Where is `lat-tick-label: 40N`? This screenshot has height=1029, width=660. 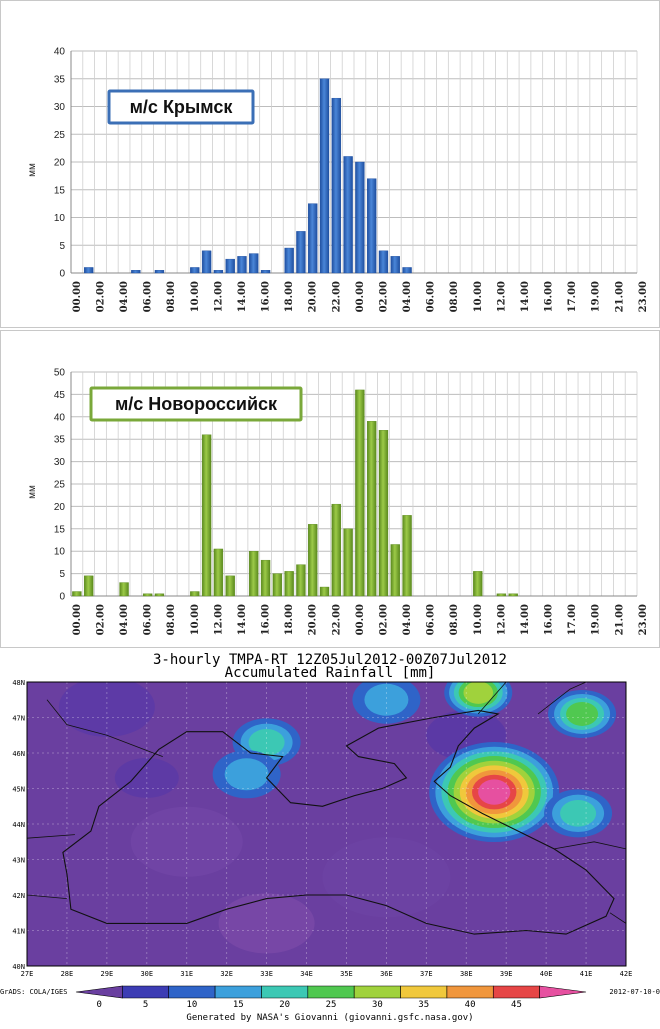 lat-tick-label: 40N is located at coordinates (18, 967).